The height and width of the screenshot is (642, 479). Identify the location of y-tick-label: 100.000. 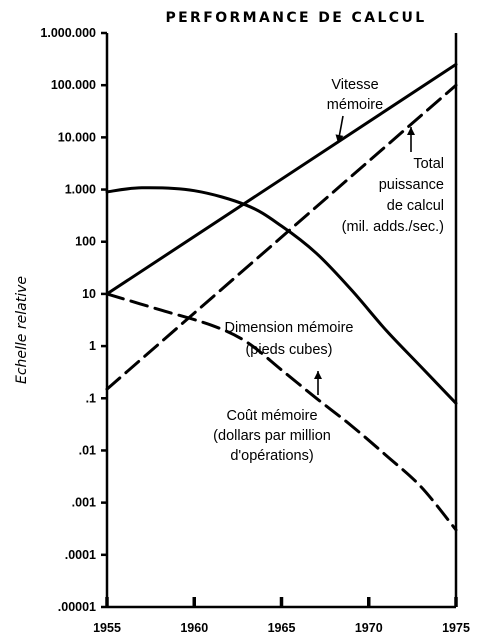
(73, 85).